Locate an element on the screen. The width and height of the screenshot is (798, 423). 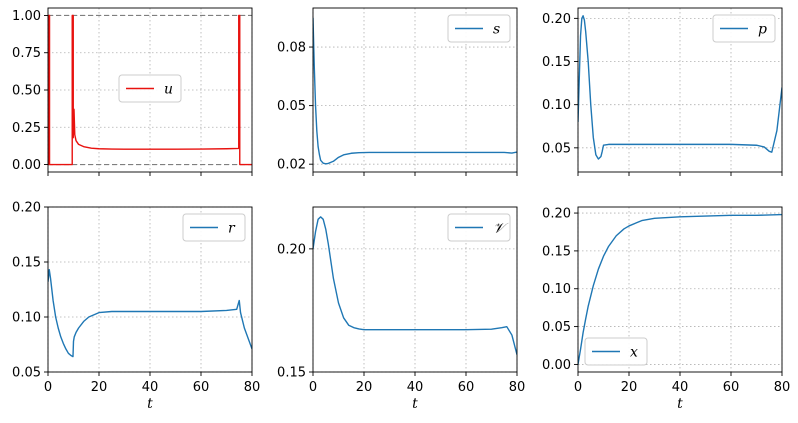
series-line-p is located at coordinates (680, 87).